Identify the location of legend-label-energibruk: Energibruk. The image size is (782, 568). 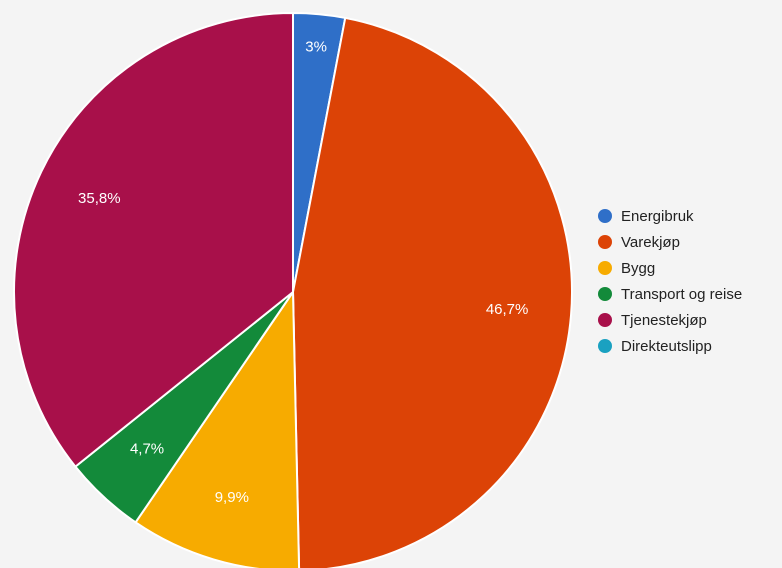
(657, 216).